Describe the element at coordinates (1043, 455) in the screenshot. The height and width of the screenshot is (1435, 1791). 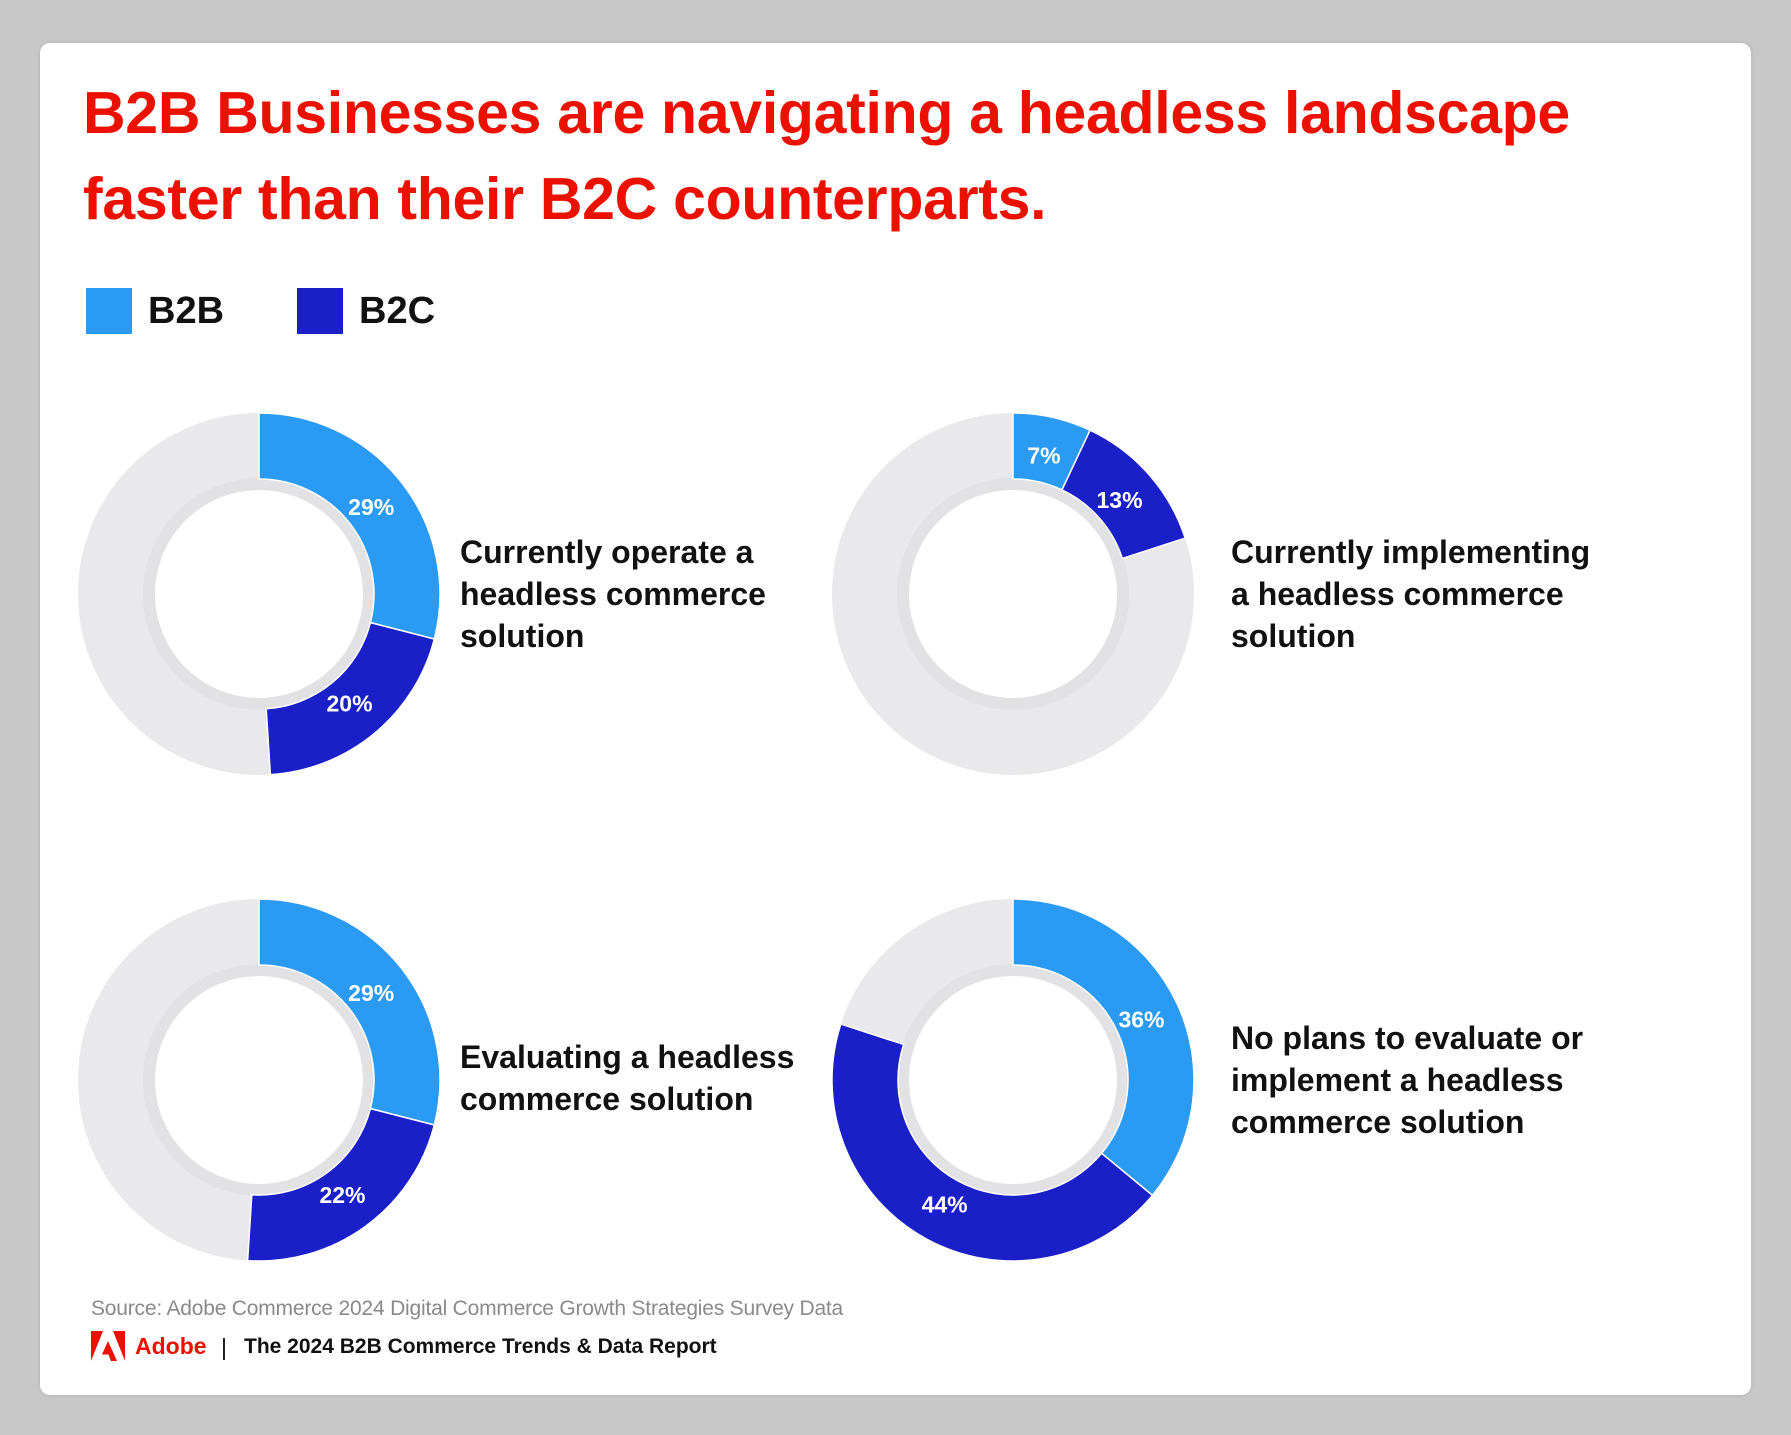
I see `donut-slice-label-b2b: 7%` at that location.